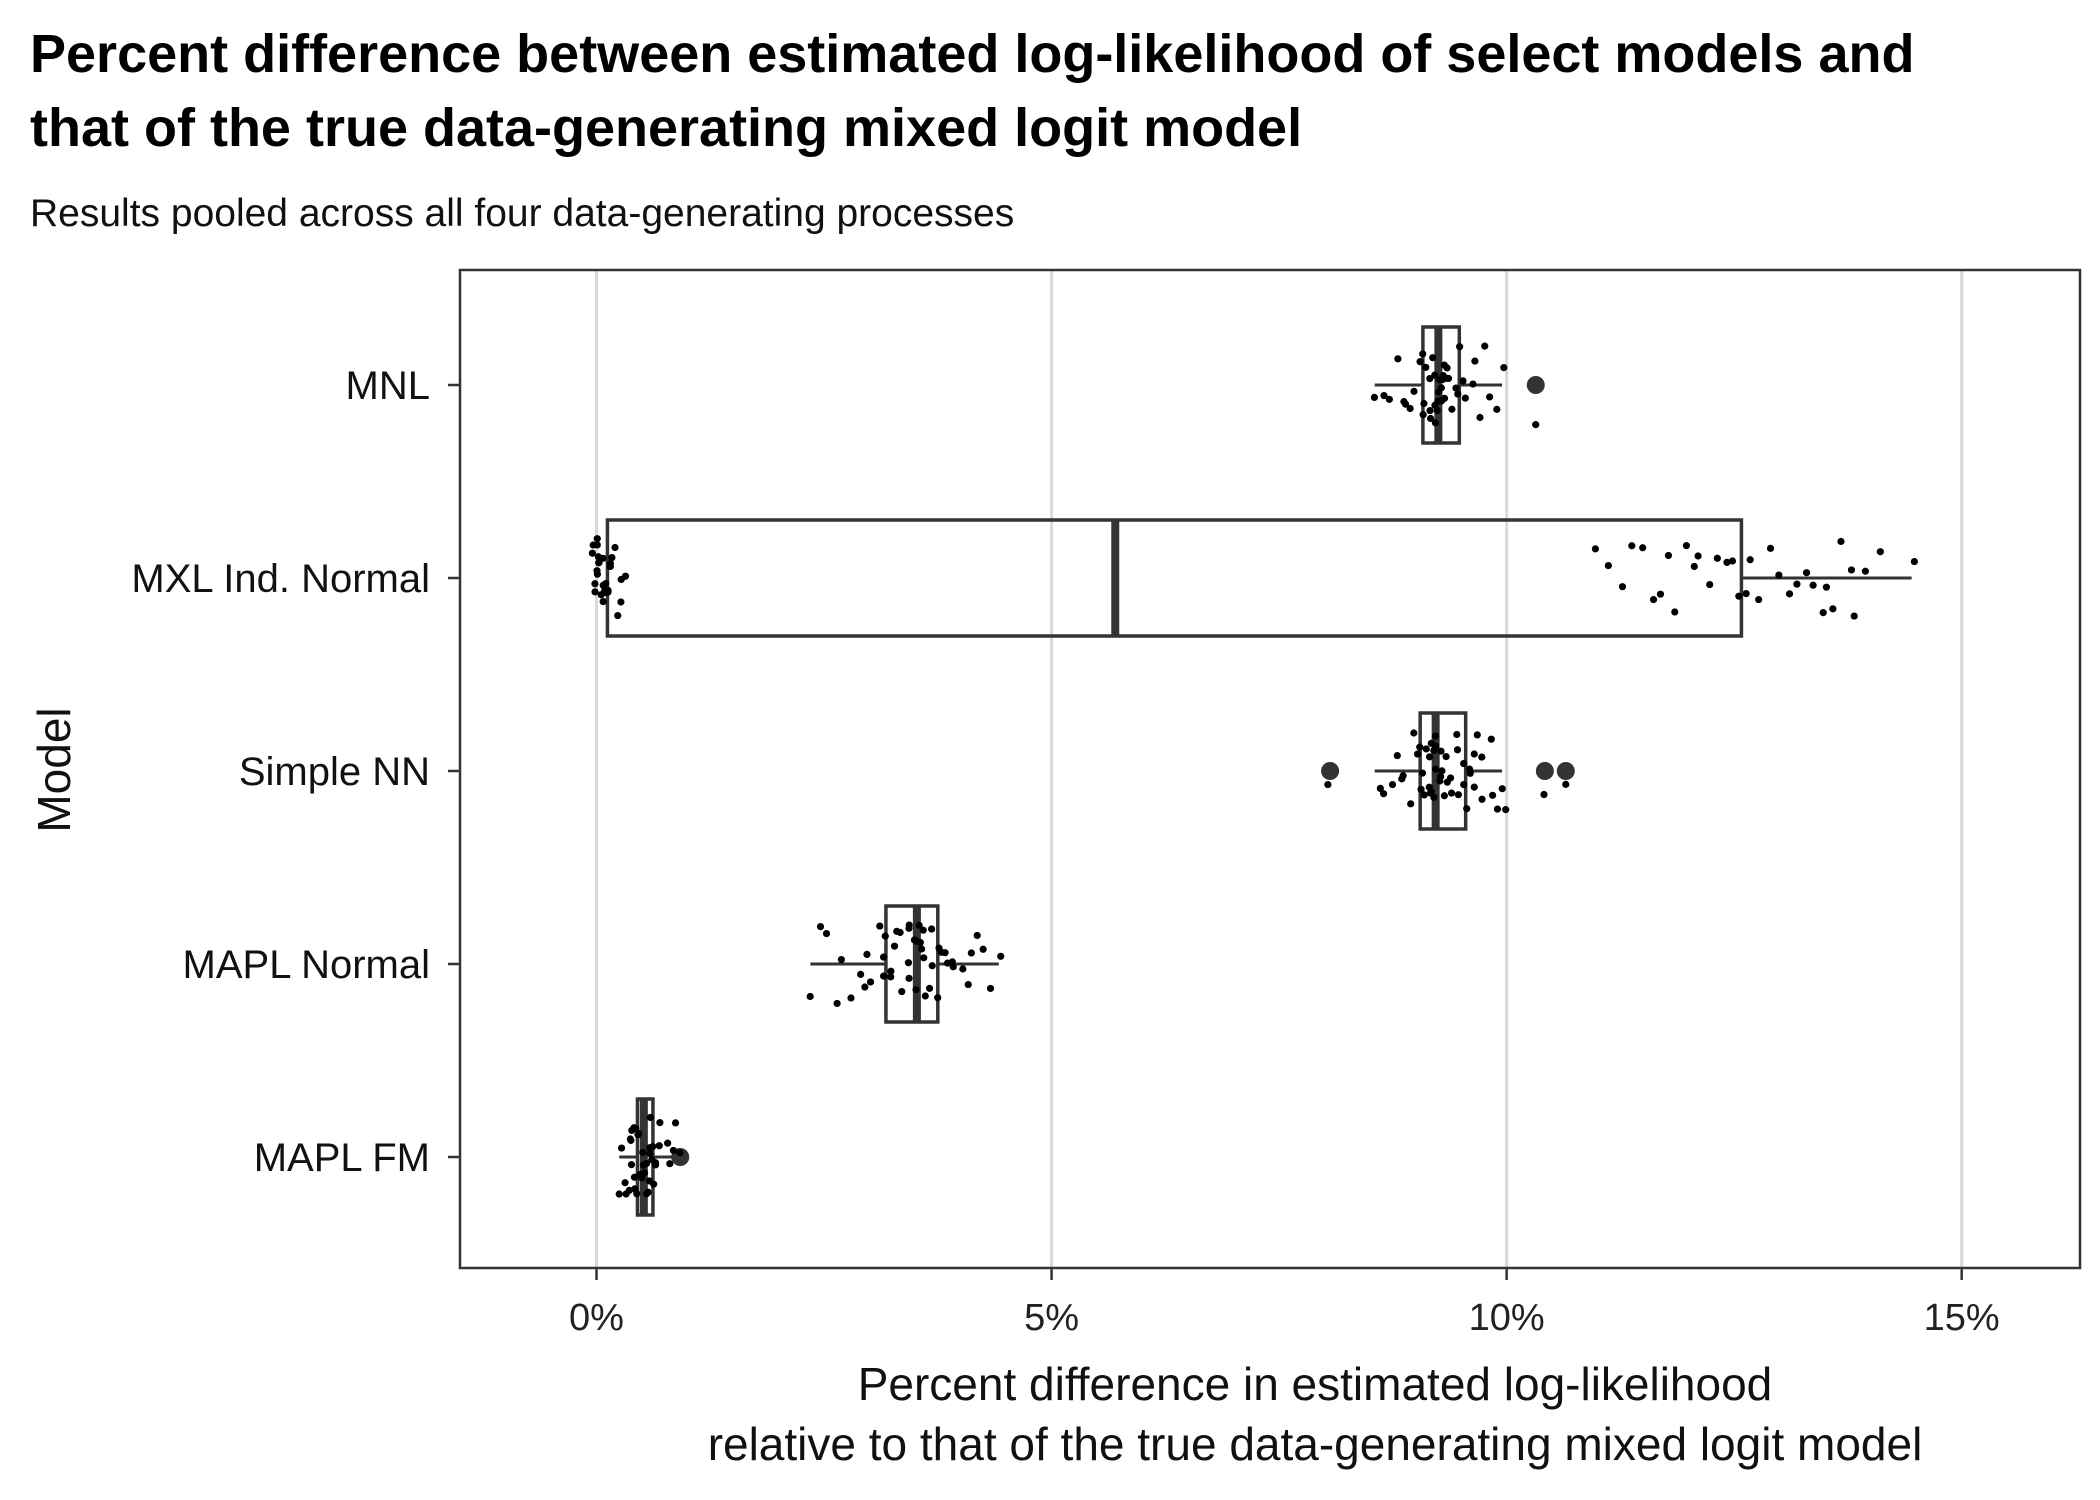 The image size is (2100, 1500). Describe the element at coordinates (596, 1318) in the screenshot. I see `x-tick-label-0: 0%` at that location.